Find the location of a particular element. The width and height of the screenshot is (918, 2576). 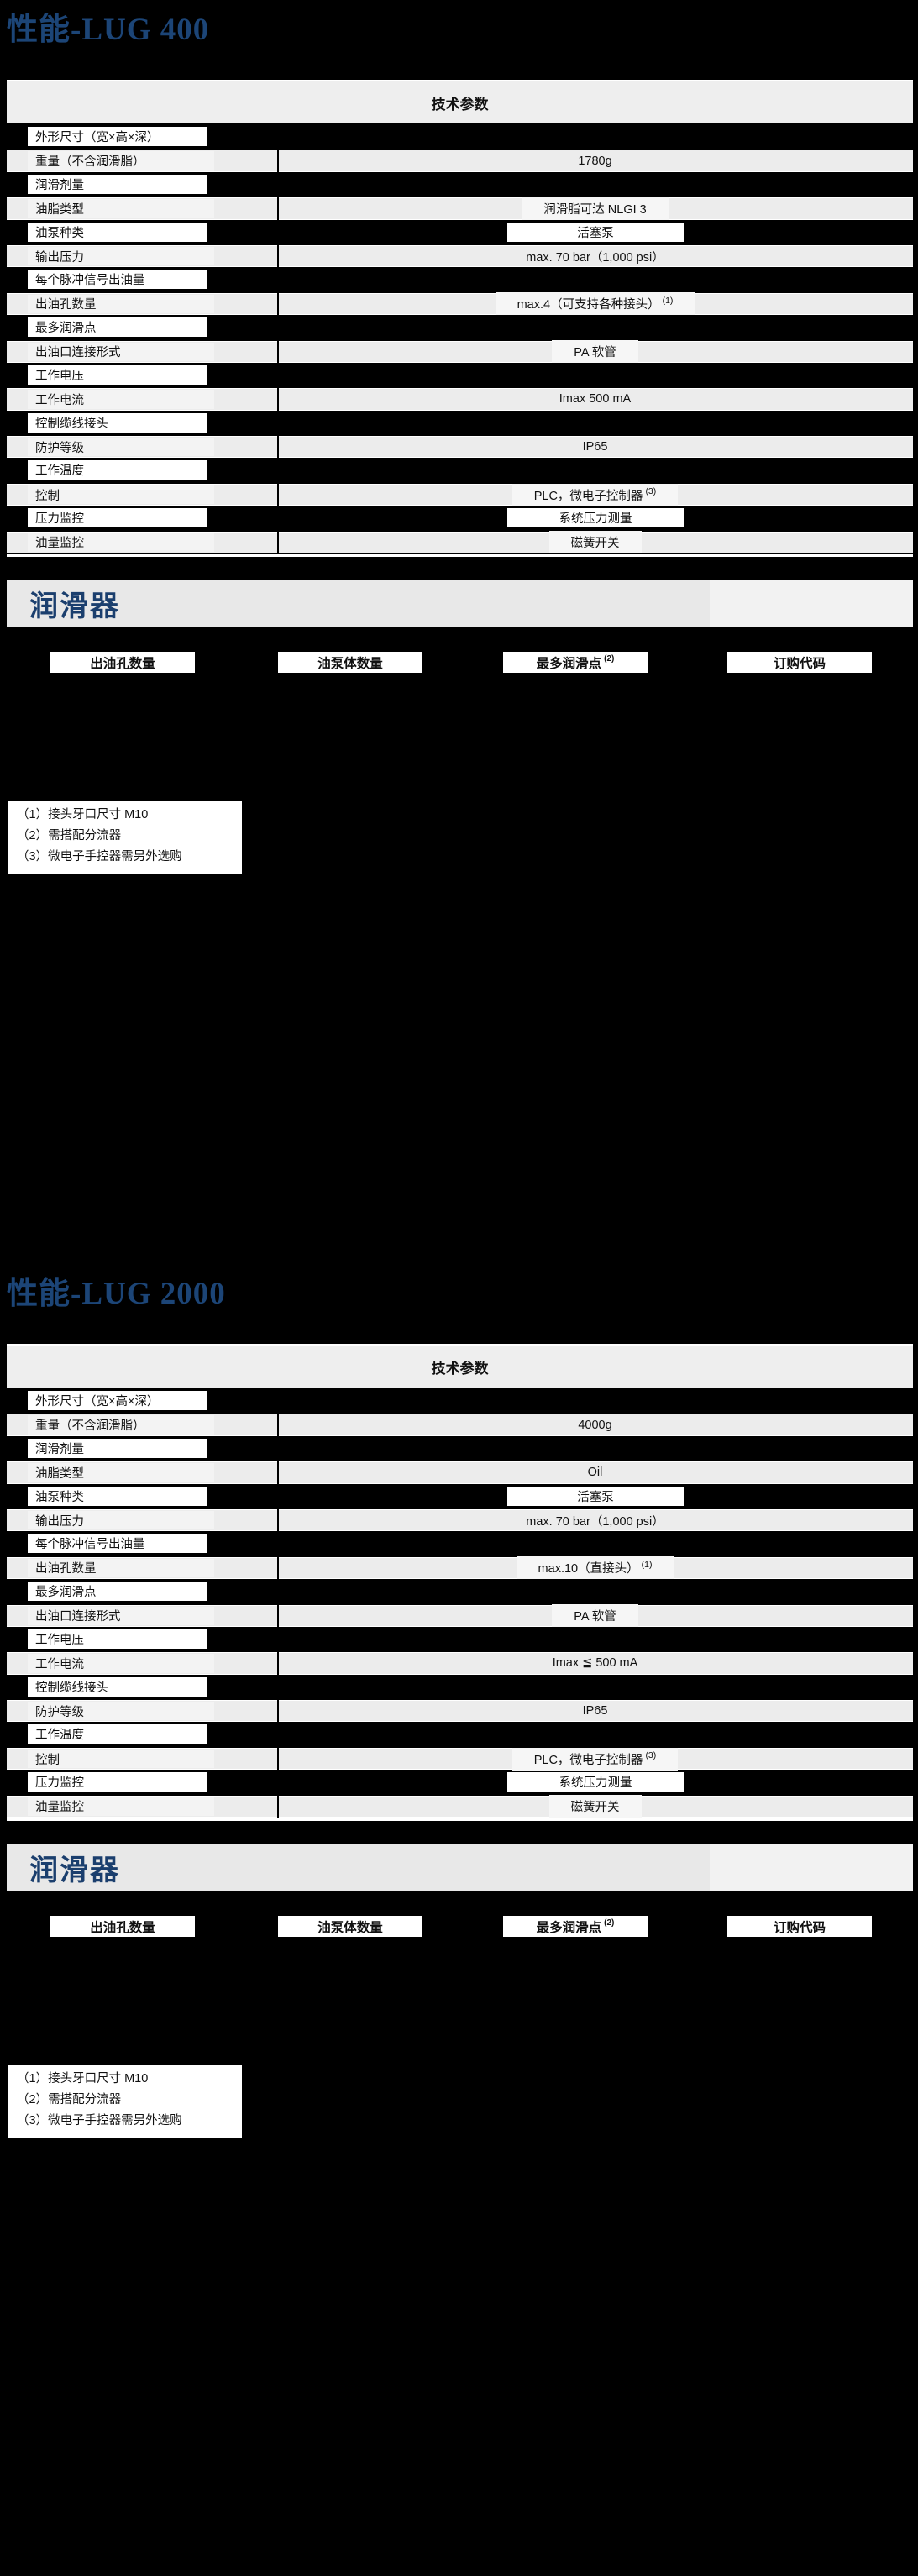

row-label: 出油口连接形式 is located at coordinates (121, 1615).